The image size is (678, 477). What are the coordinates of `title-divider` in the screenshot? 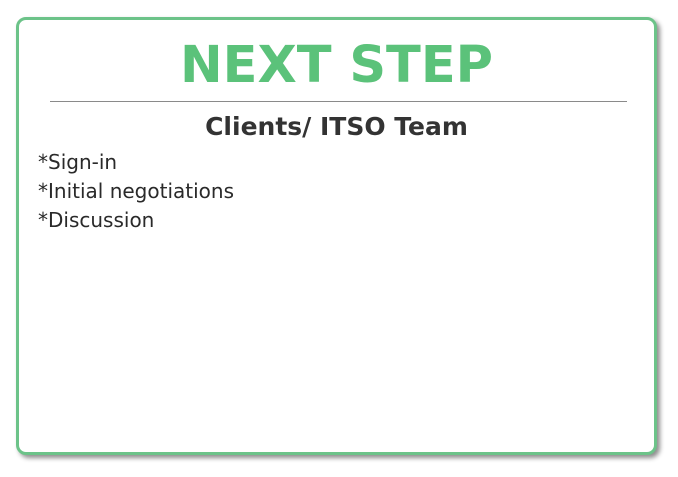 It's located at (338, 101).